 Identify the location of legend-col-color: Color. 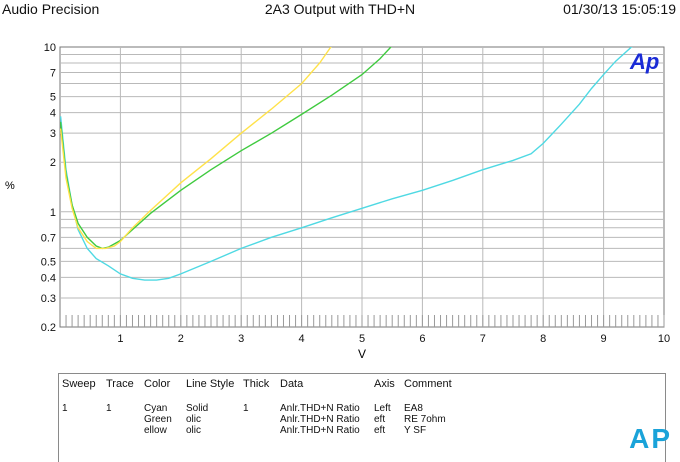
(157, 384).